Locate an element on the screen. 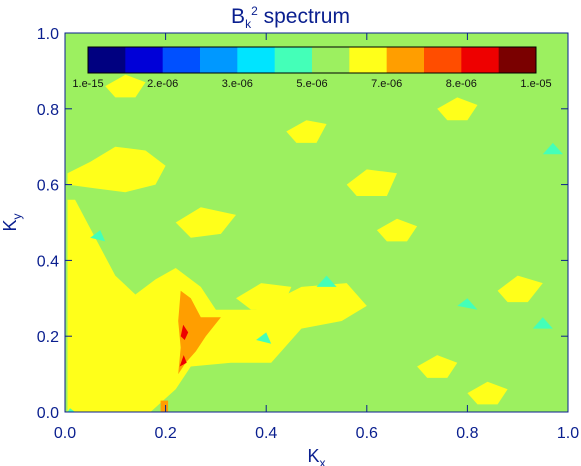 The width and height of the screenshot is (581, 466). x-axis-label: Kx is located at coordinates (316, 456).